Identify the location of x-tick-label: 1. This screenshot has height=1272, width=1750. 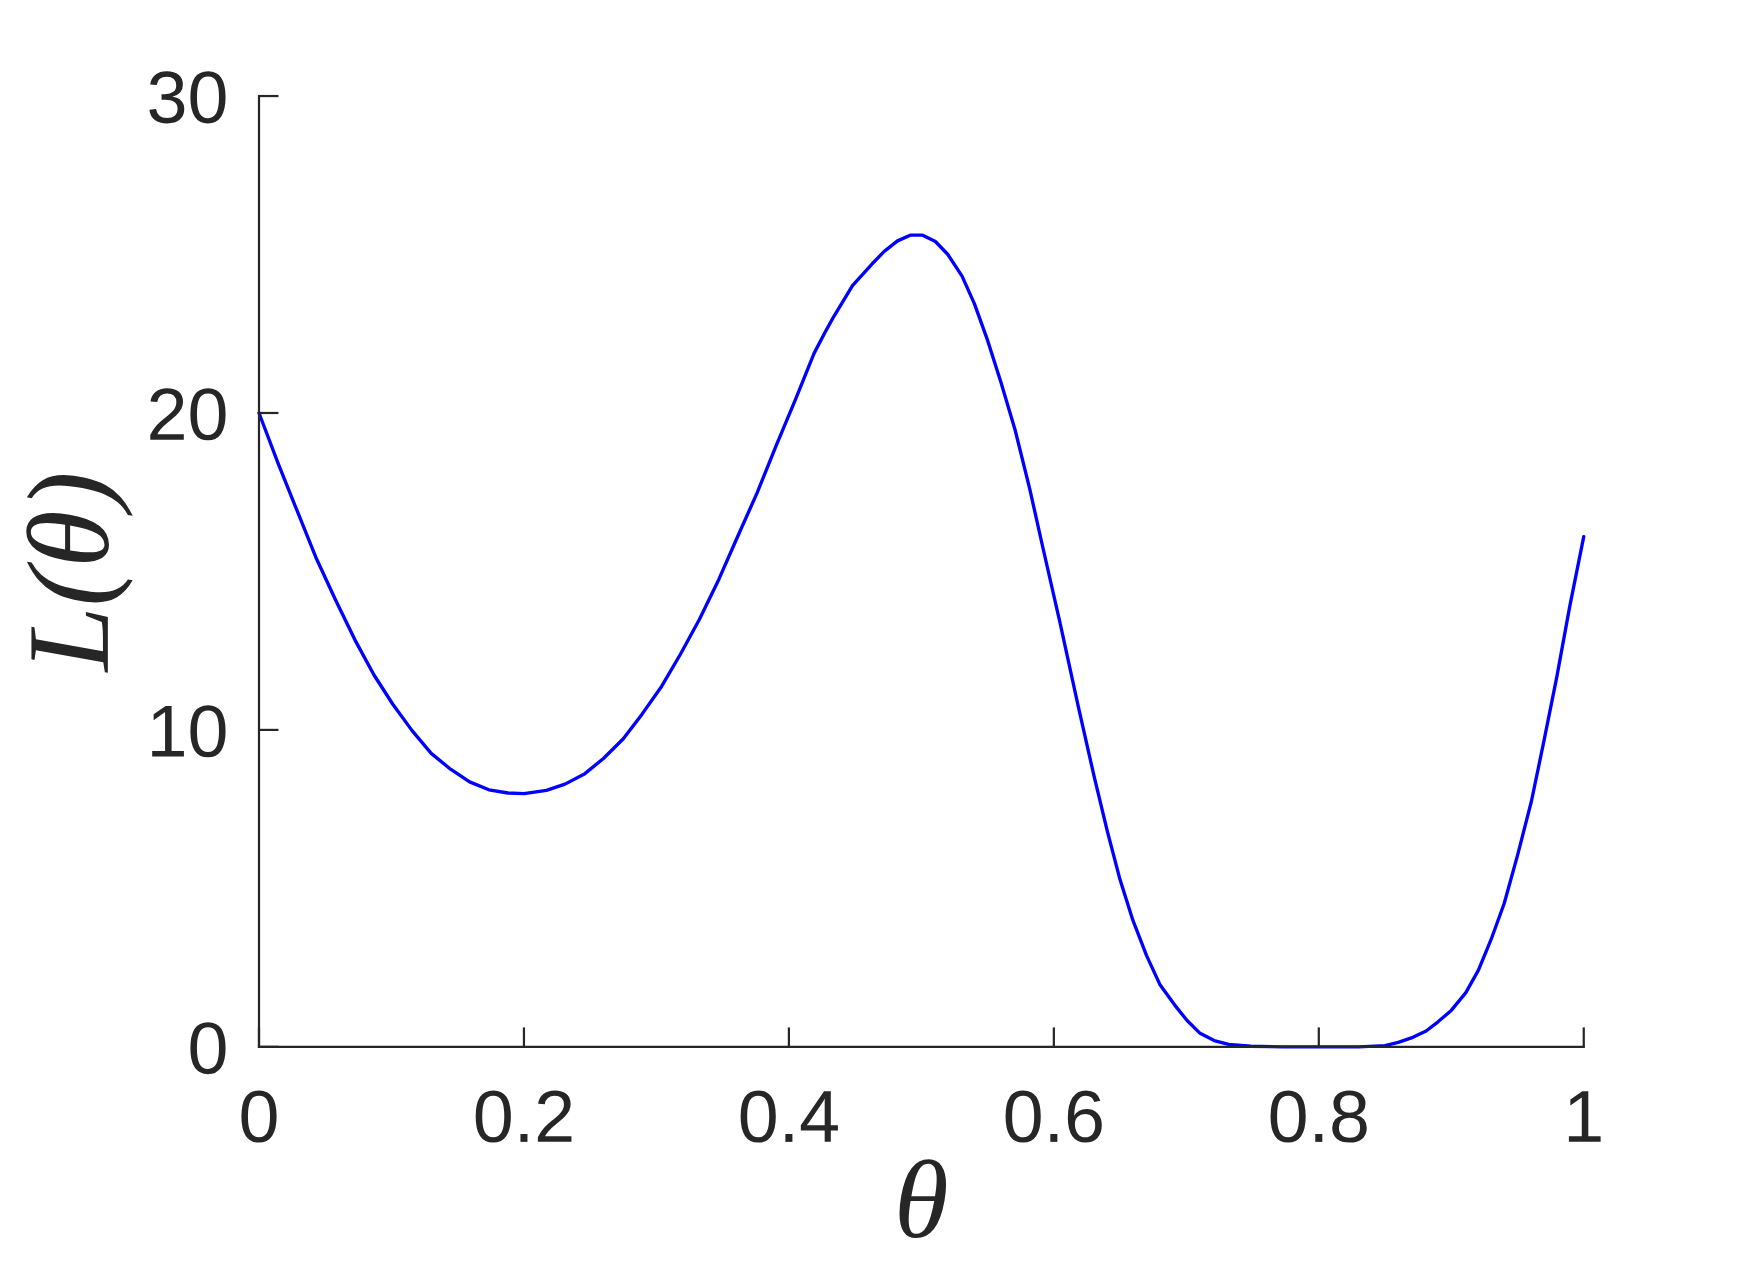
(1584, 1116).